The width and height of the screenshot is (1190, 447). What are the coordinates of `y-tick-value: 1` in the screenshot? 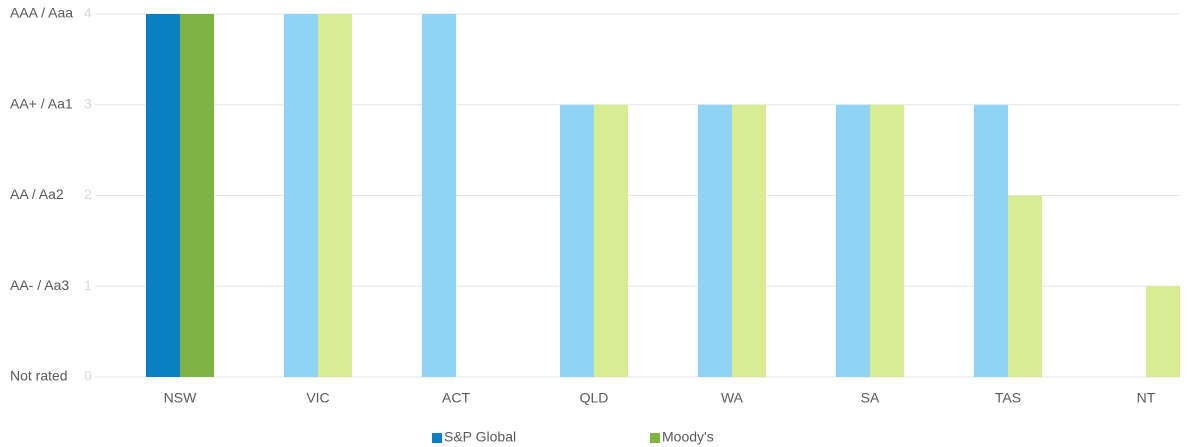 It's located at (88, 285).